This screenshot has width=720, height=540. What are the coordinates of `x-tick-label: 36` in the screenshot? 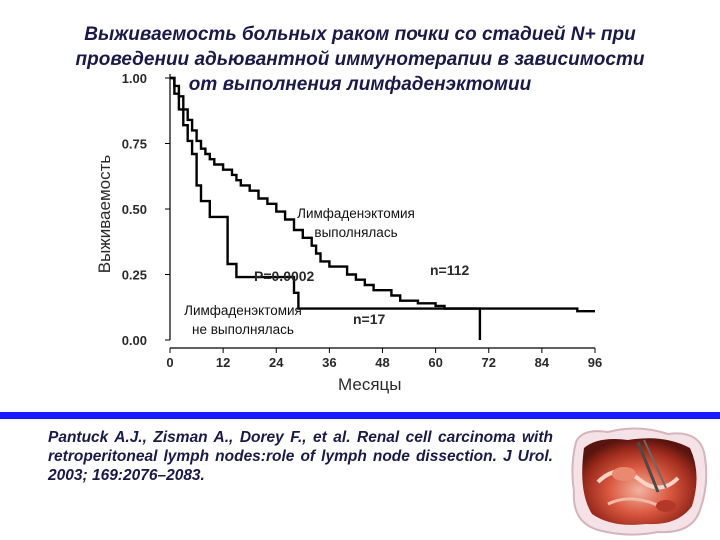 It's located at (329, 362).